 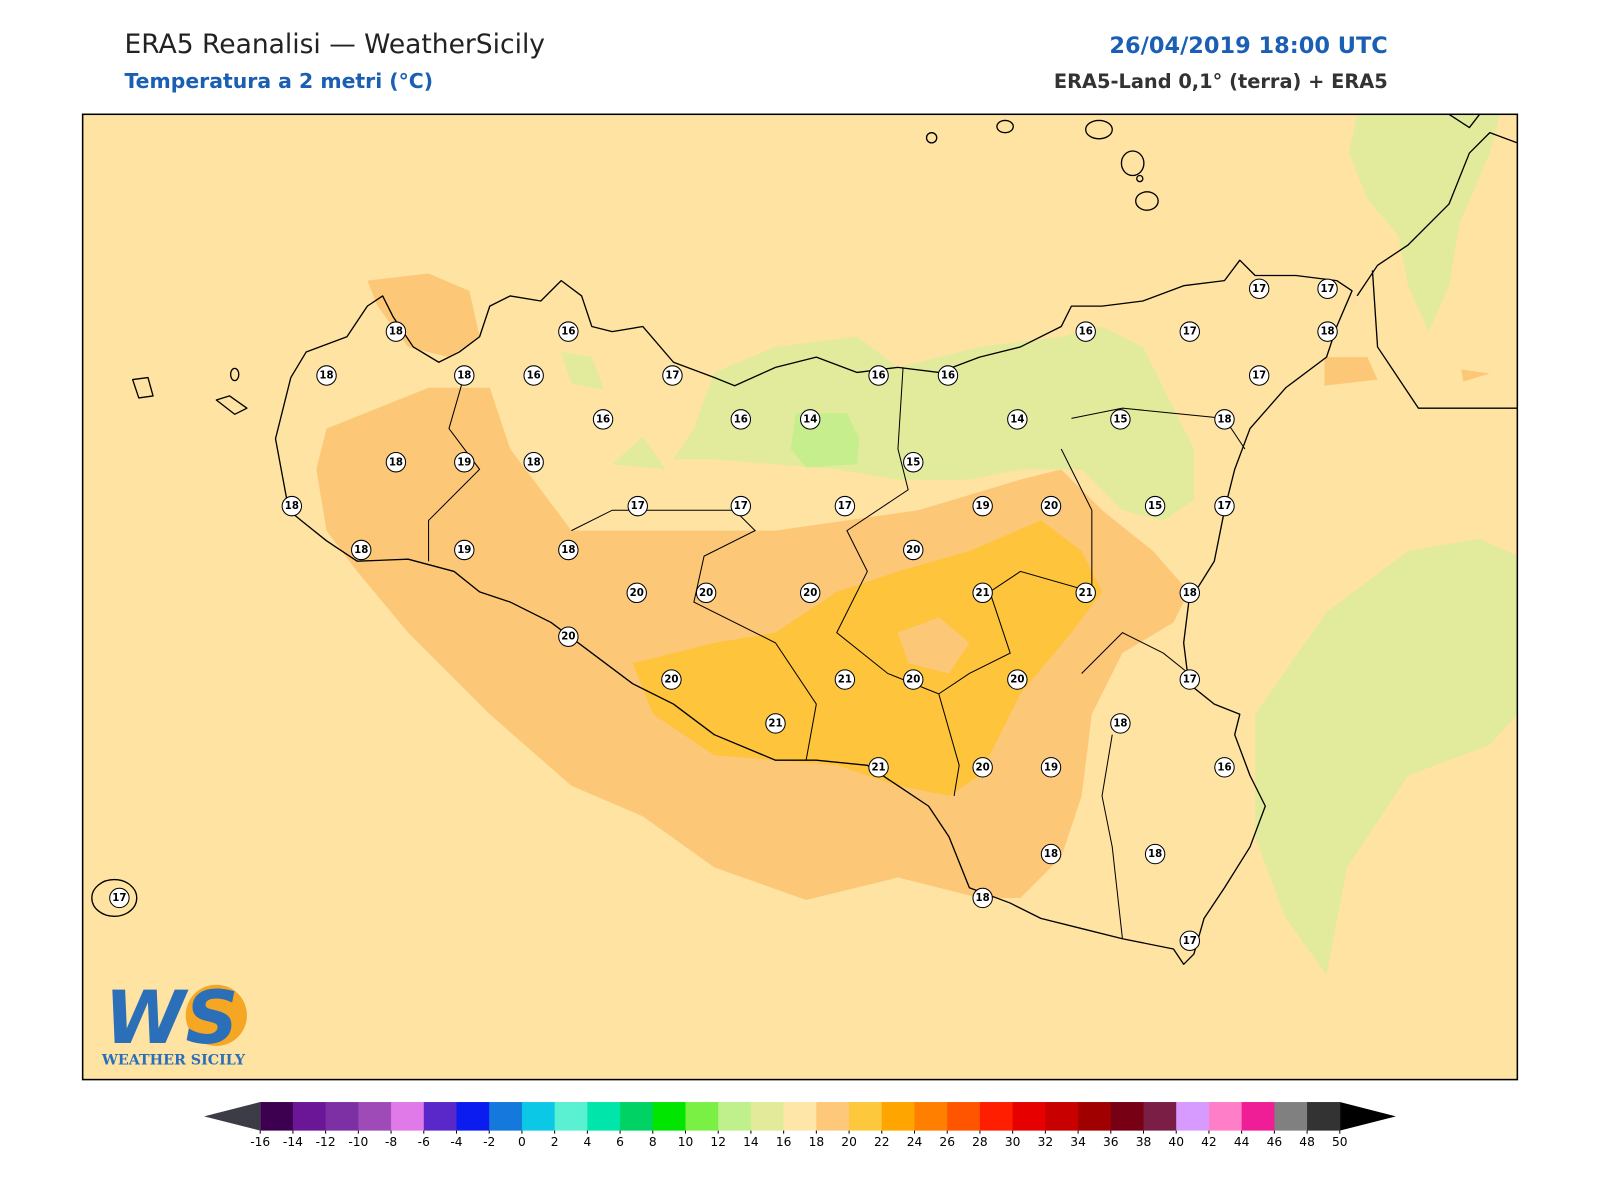 What do you see at coordinates (278, 81) in the screenshot?
I see `subtitle: Temperatura a 2 metri (°C)` at bounding box center [278, 81].